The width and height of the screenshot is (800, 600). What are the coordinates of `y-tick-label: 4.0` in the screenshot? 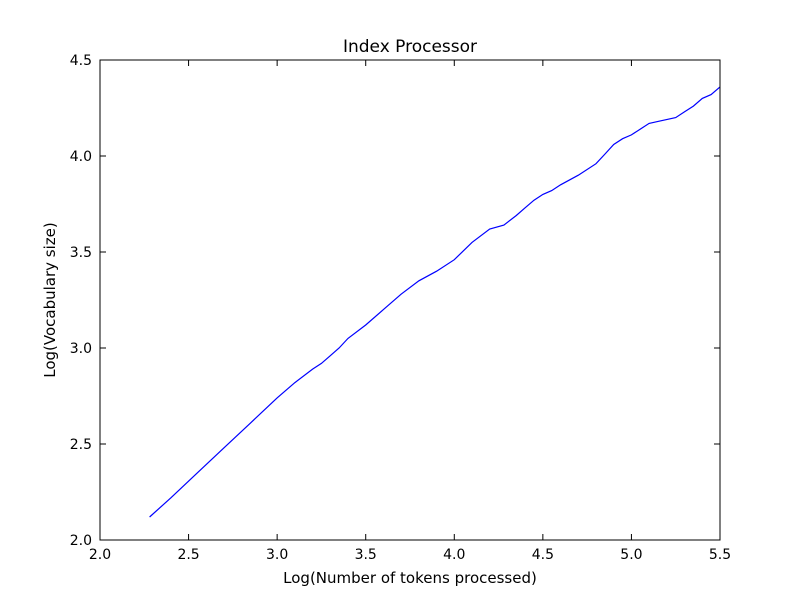 It's located at (81, 157).